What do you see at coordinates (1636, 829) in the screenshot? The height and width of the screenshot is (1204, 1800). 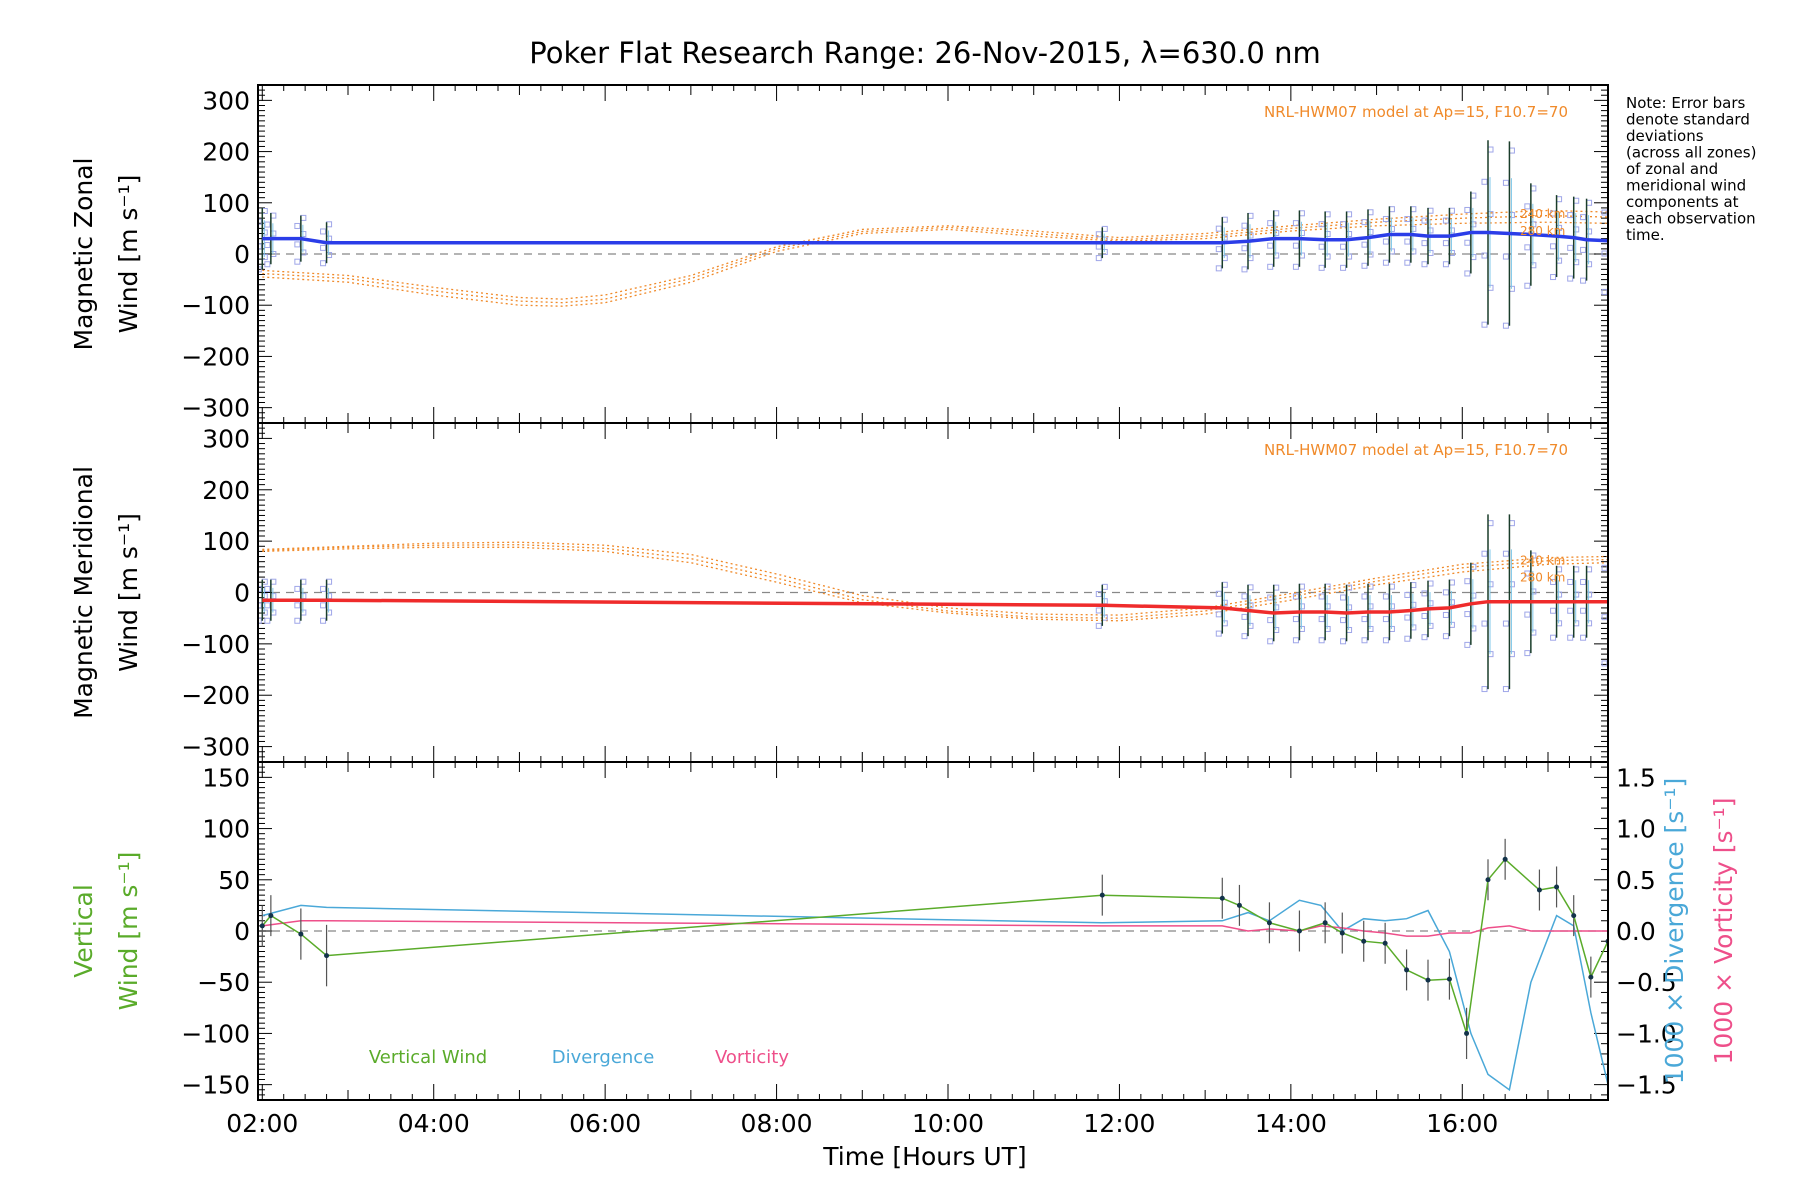 I see `right-tick-label: 1.0` at bounding box center [1636, 829].